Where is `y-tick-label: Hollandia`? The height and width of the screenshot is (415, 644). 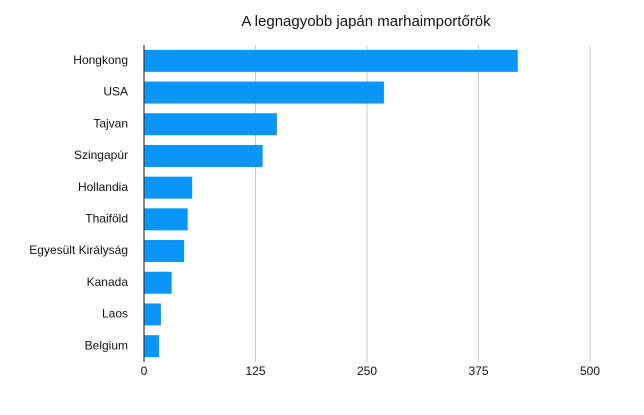
y-tick-label: Hollandia is located at coordinates (103, 187).